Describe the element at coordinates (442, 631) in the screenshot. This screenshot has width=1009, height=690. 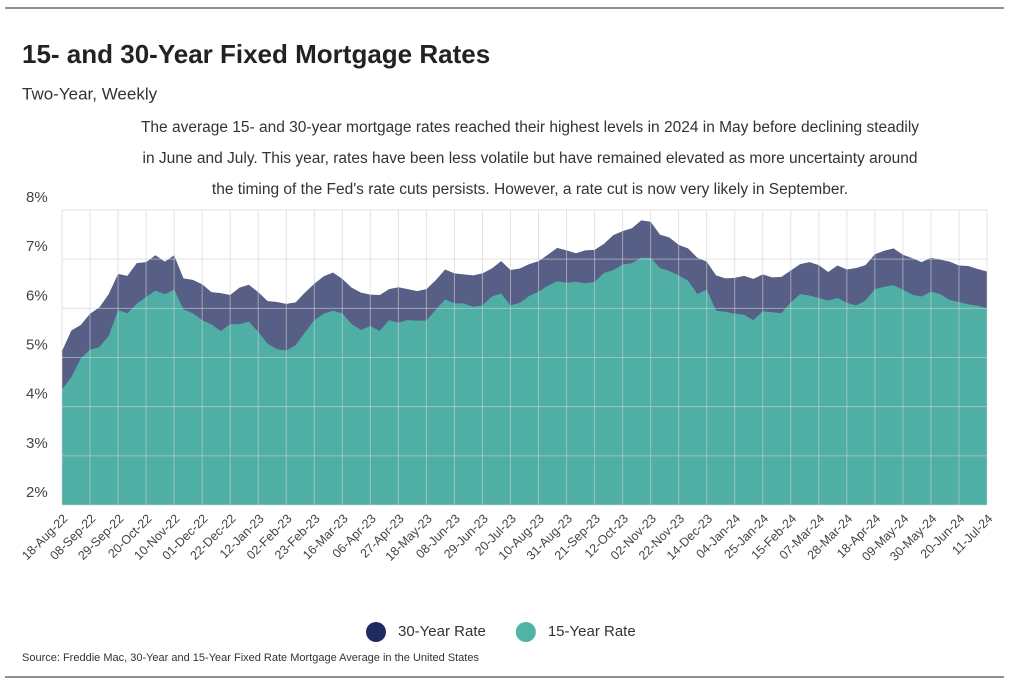
I see `legend-label: 30-Year Rate` at that location.